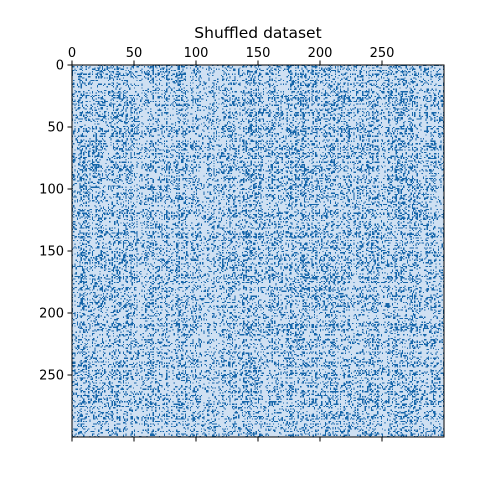 Image resolution: width=480 pixels, height=480 pixels. Describe the element at coordinates (227, 439) in the screenshot. I see `x-axis-bottom` at that location.